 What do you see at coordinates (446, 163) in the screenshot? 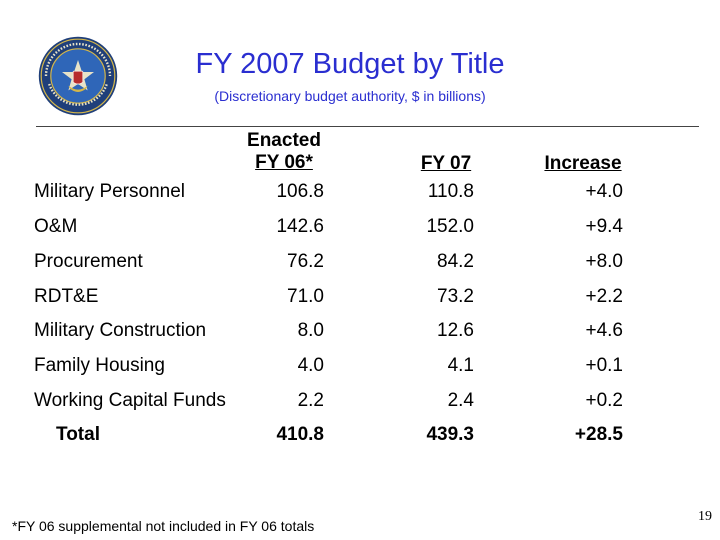
I see `header-fy07: FY 07` at bounding box center [446, 163].